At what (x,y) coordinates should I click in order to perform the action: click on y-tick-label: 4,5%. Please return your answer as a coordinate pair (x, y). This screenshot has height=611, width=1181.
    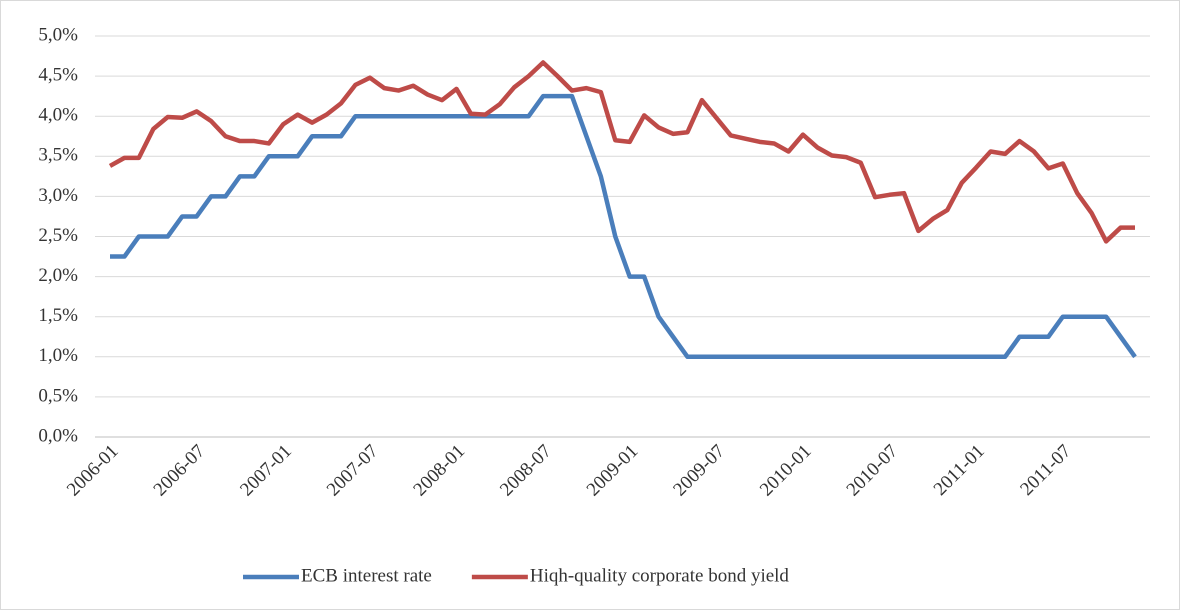
    Looking at the image, I should click on (58, 74).